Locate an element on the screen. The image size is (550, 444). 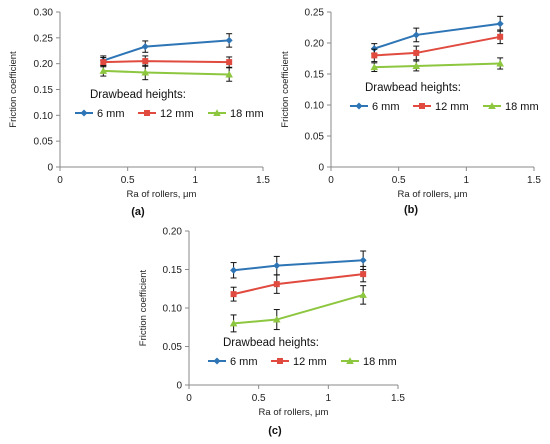
panel-label: (a) is located at coordinates (138, 212).